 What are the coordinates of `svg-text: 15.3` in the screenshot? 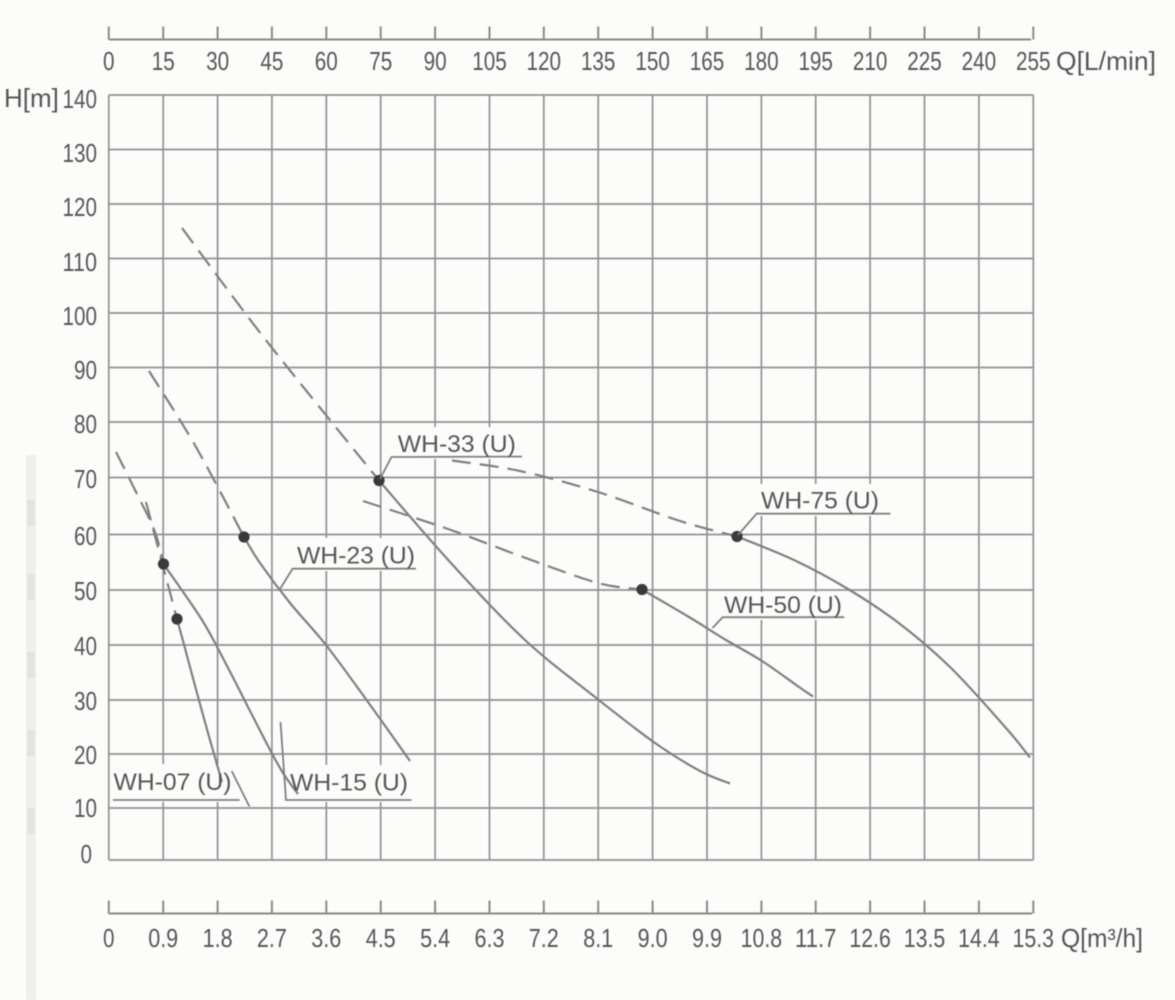 It's located at (1034, 938).